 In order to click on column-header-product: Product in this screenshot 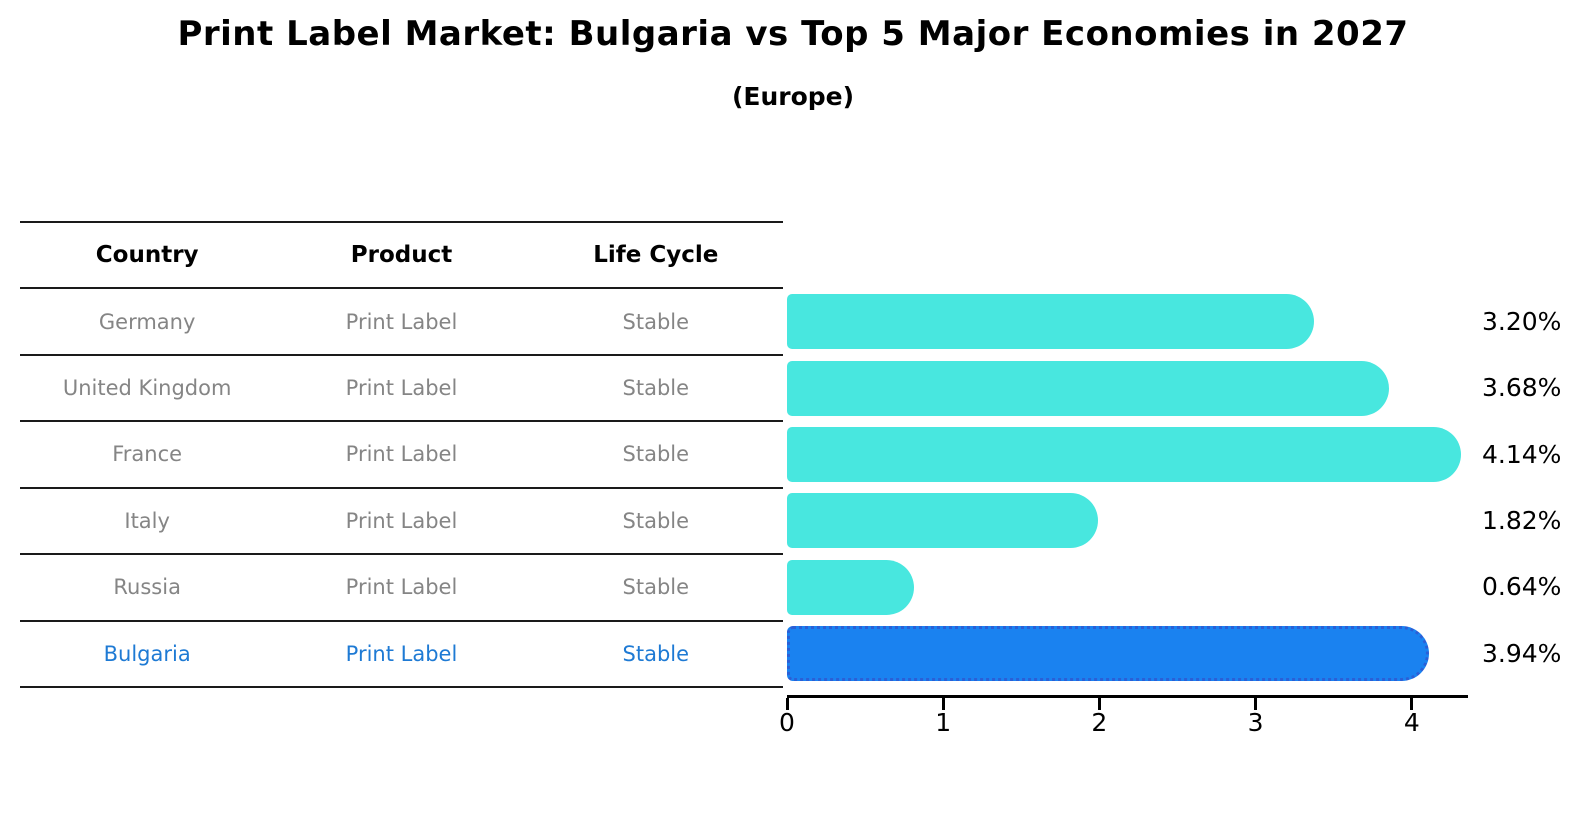, I will do `click(401, 255)`.